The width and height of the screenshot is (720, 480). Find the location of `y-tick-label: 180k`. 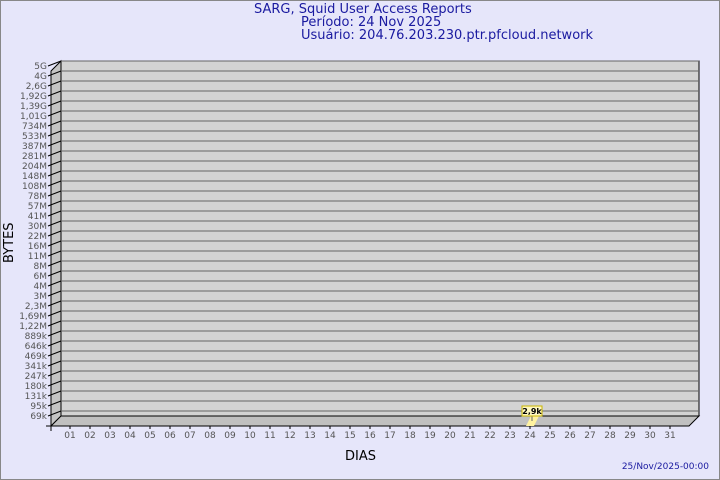

y-tick-label: 180k is located at coordinates (36, 387).